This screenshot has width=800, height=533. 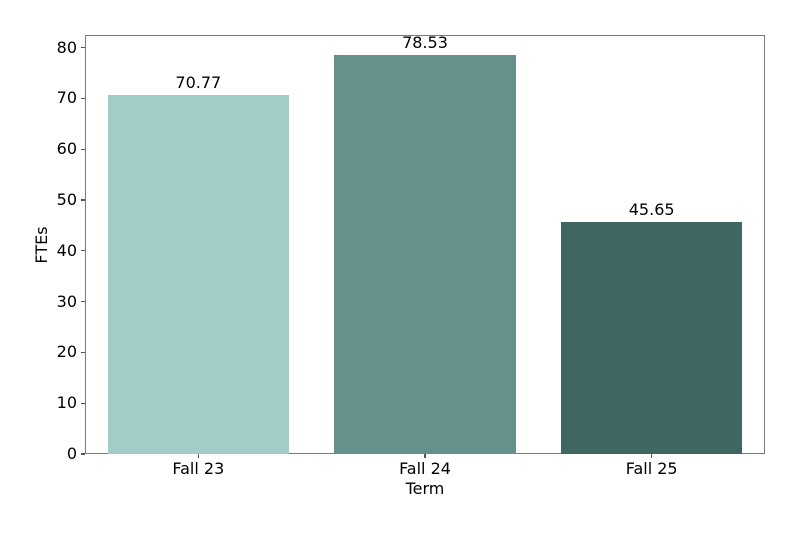 I want to click on x-tick-label: Fall 23, so click(x=198, y=468).